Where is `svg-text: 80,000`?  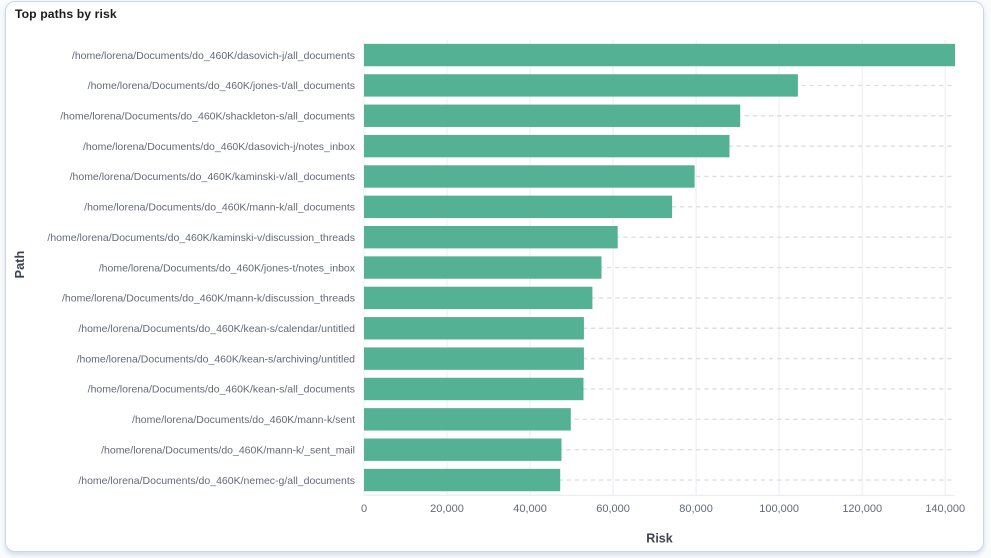 svg-text: 80,000 is located at coordinates (696, 509).